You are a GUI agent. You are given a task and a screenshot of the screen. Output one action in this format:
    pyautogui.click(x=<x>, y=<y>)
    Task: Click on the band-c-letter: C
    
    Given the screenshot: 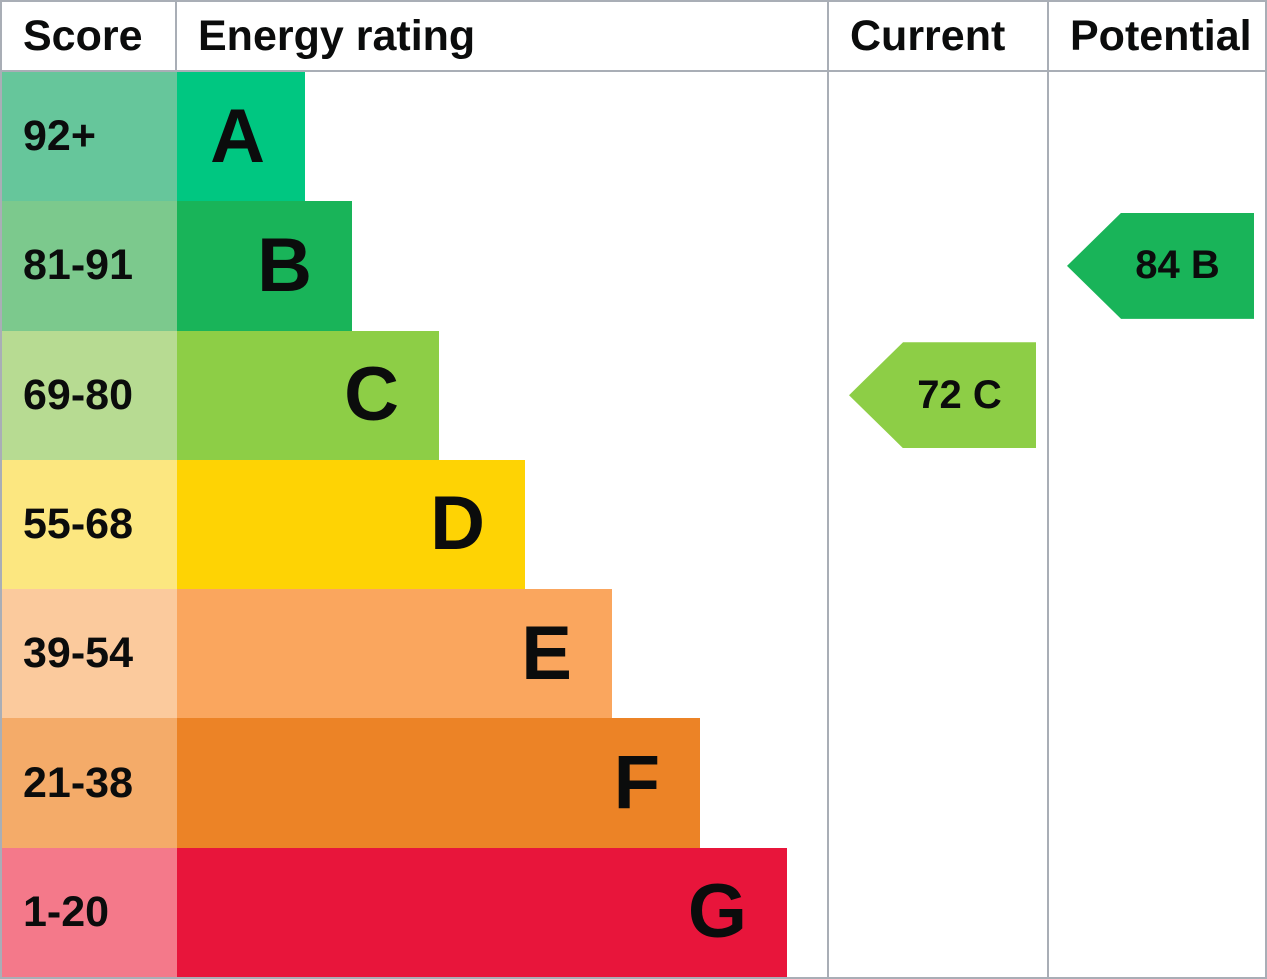 What is the action you would take?
    pyautogui.click(x=371, y=395)
    